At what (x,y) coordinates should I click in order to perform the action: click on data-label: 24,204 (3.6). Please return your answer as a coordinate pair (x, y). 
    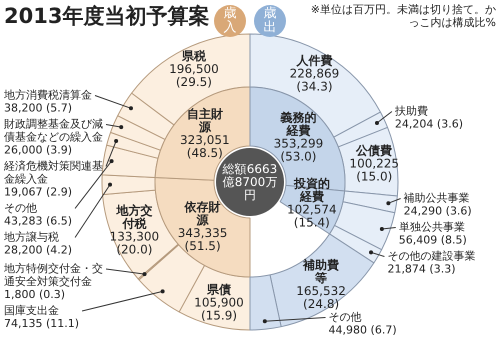
    Looking at the image, I should click on (428, 123).